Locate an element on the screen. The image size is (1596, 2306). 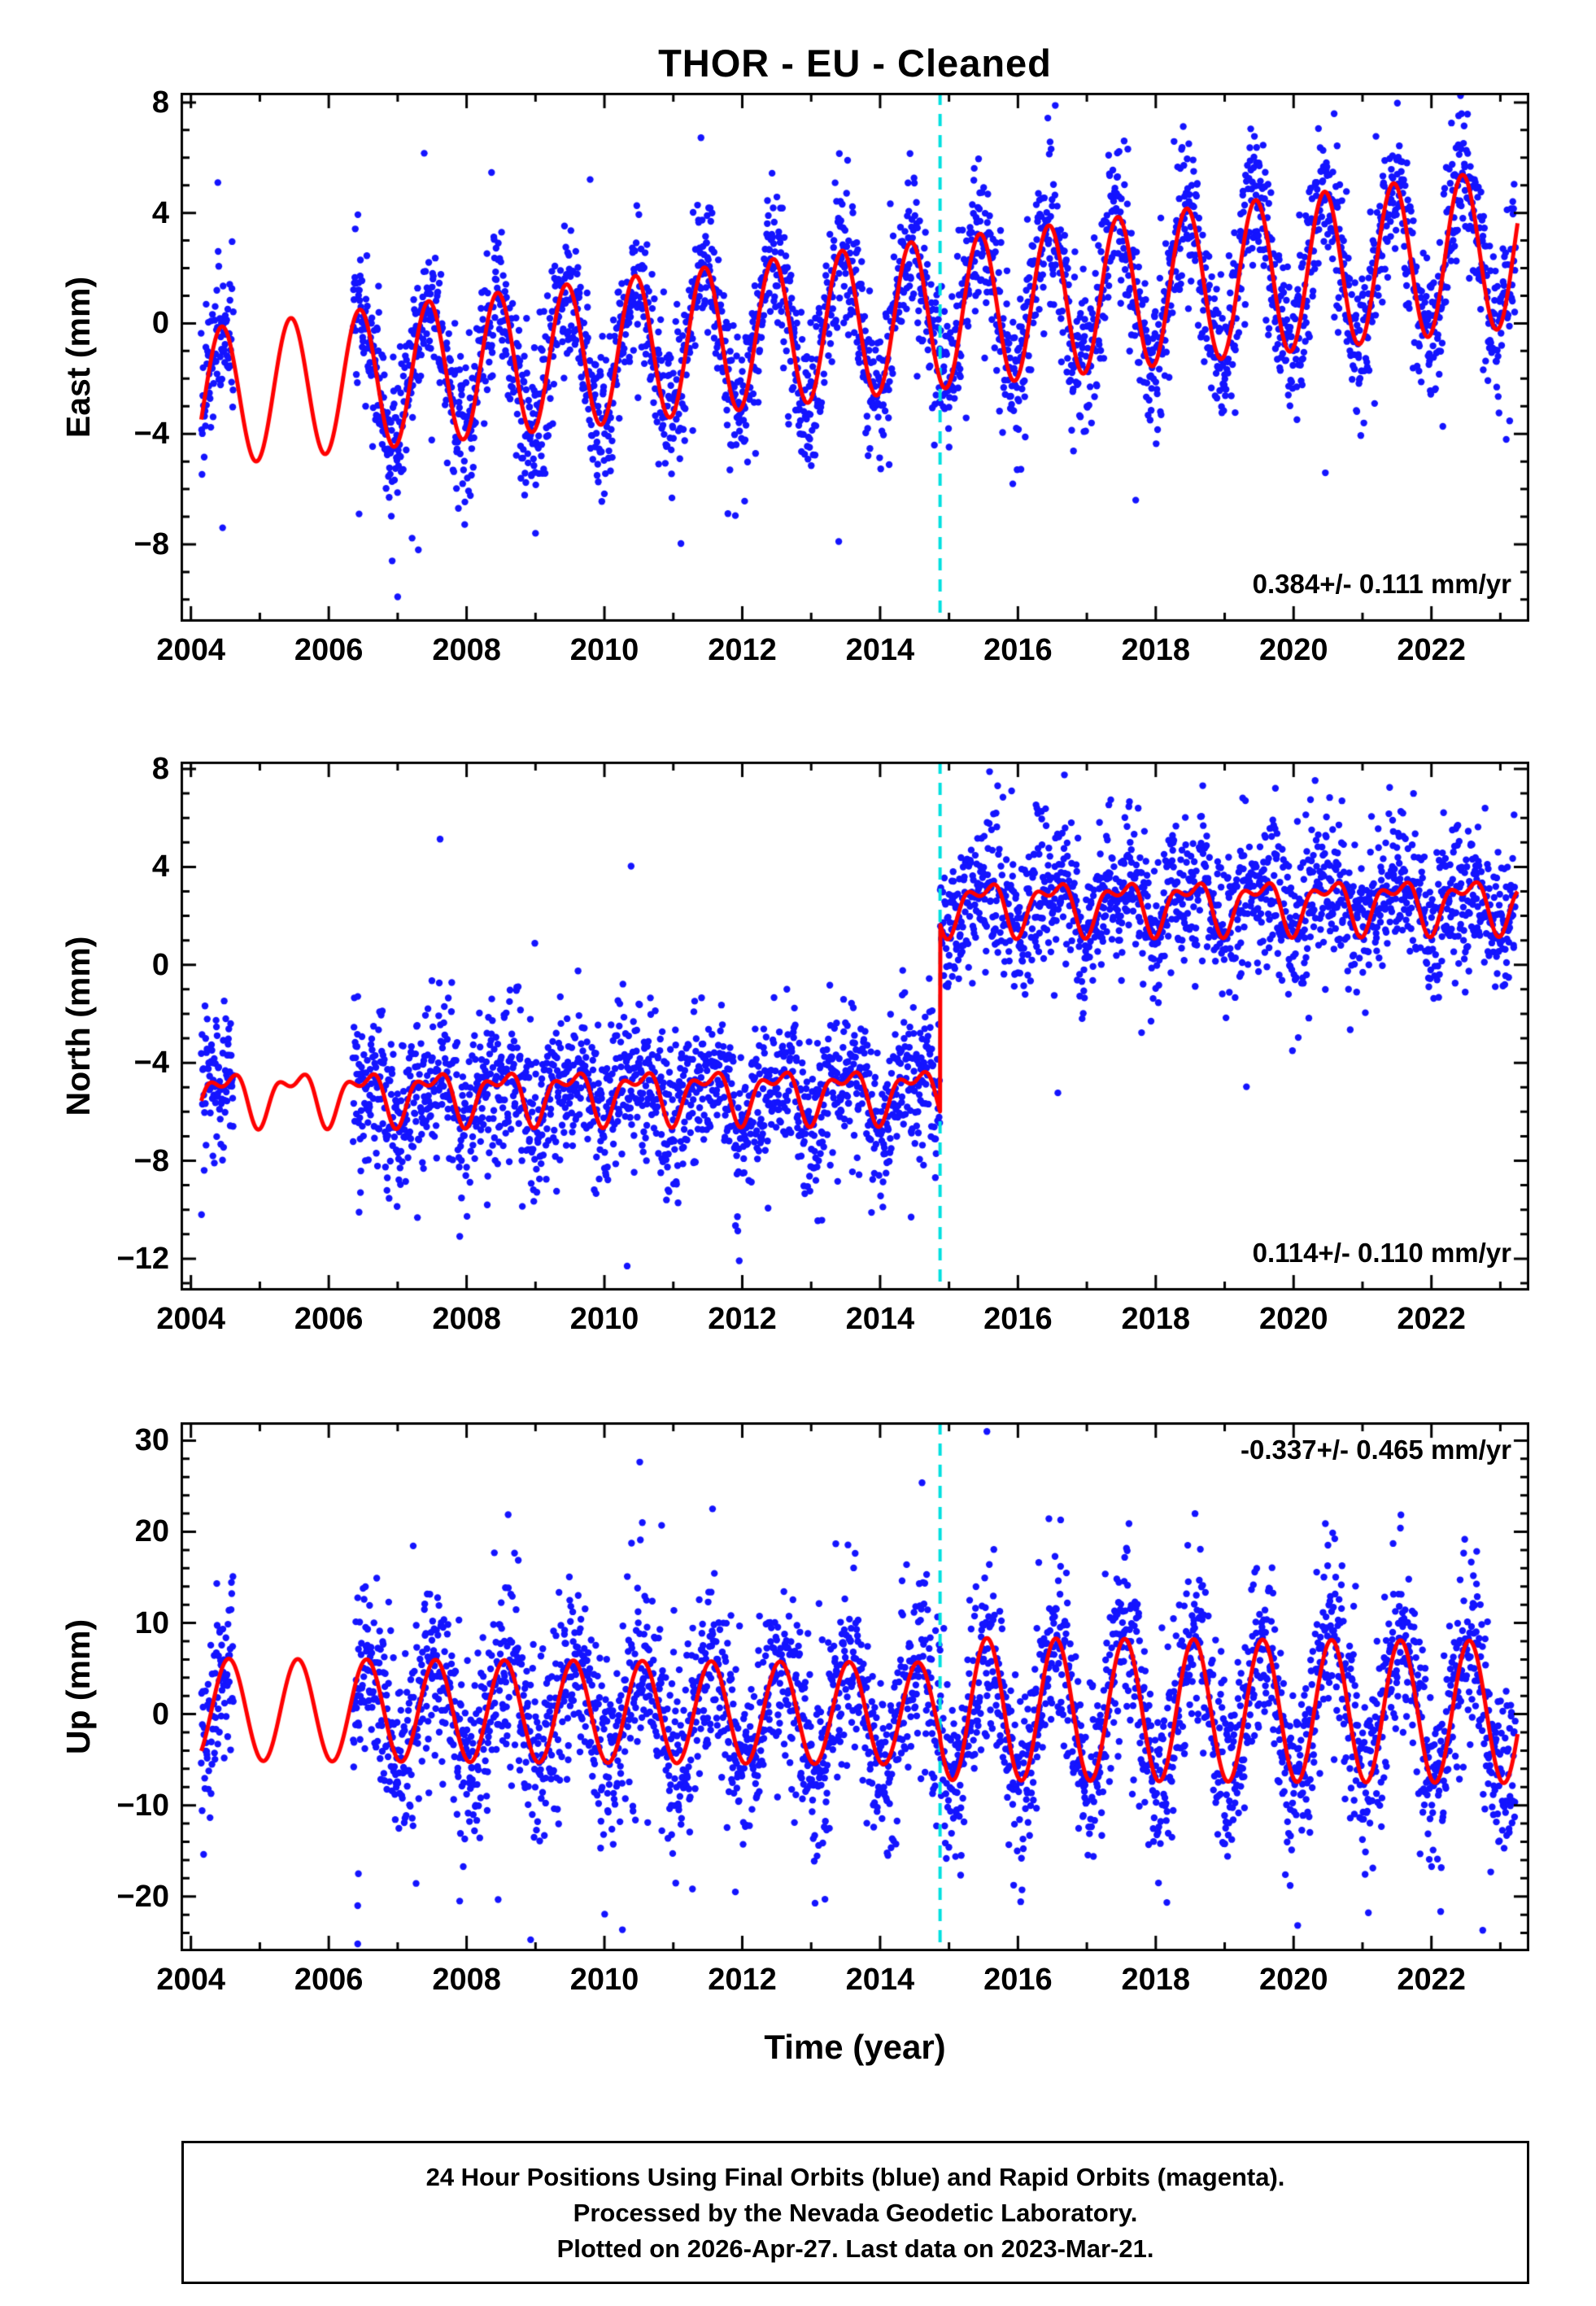
panel-up-xtick-label: 2004 is located at coordinates (190, 1980).